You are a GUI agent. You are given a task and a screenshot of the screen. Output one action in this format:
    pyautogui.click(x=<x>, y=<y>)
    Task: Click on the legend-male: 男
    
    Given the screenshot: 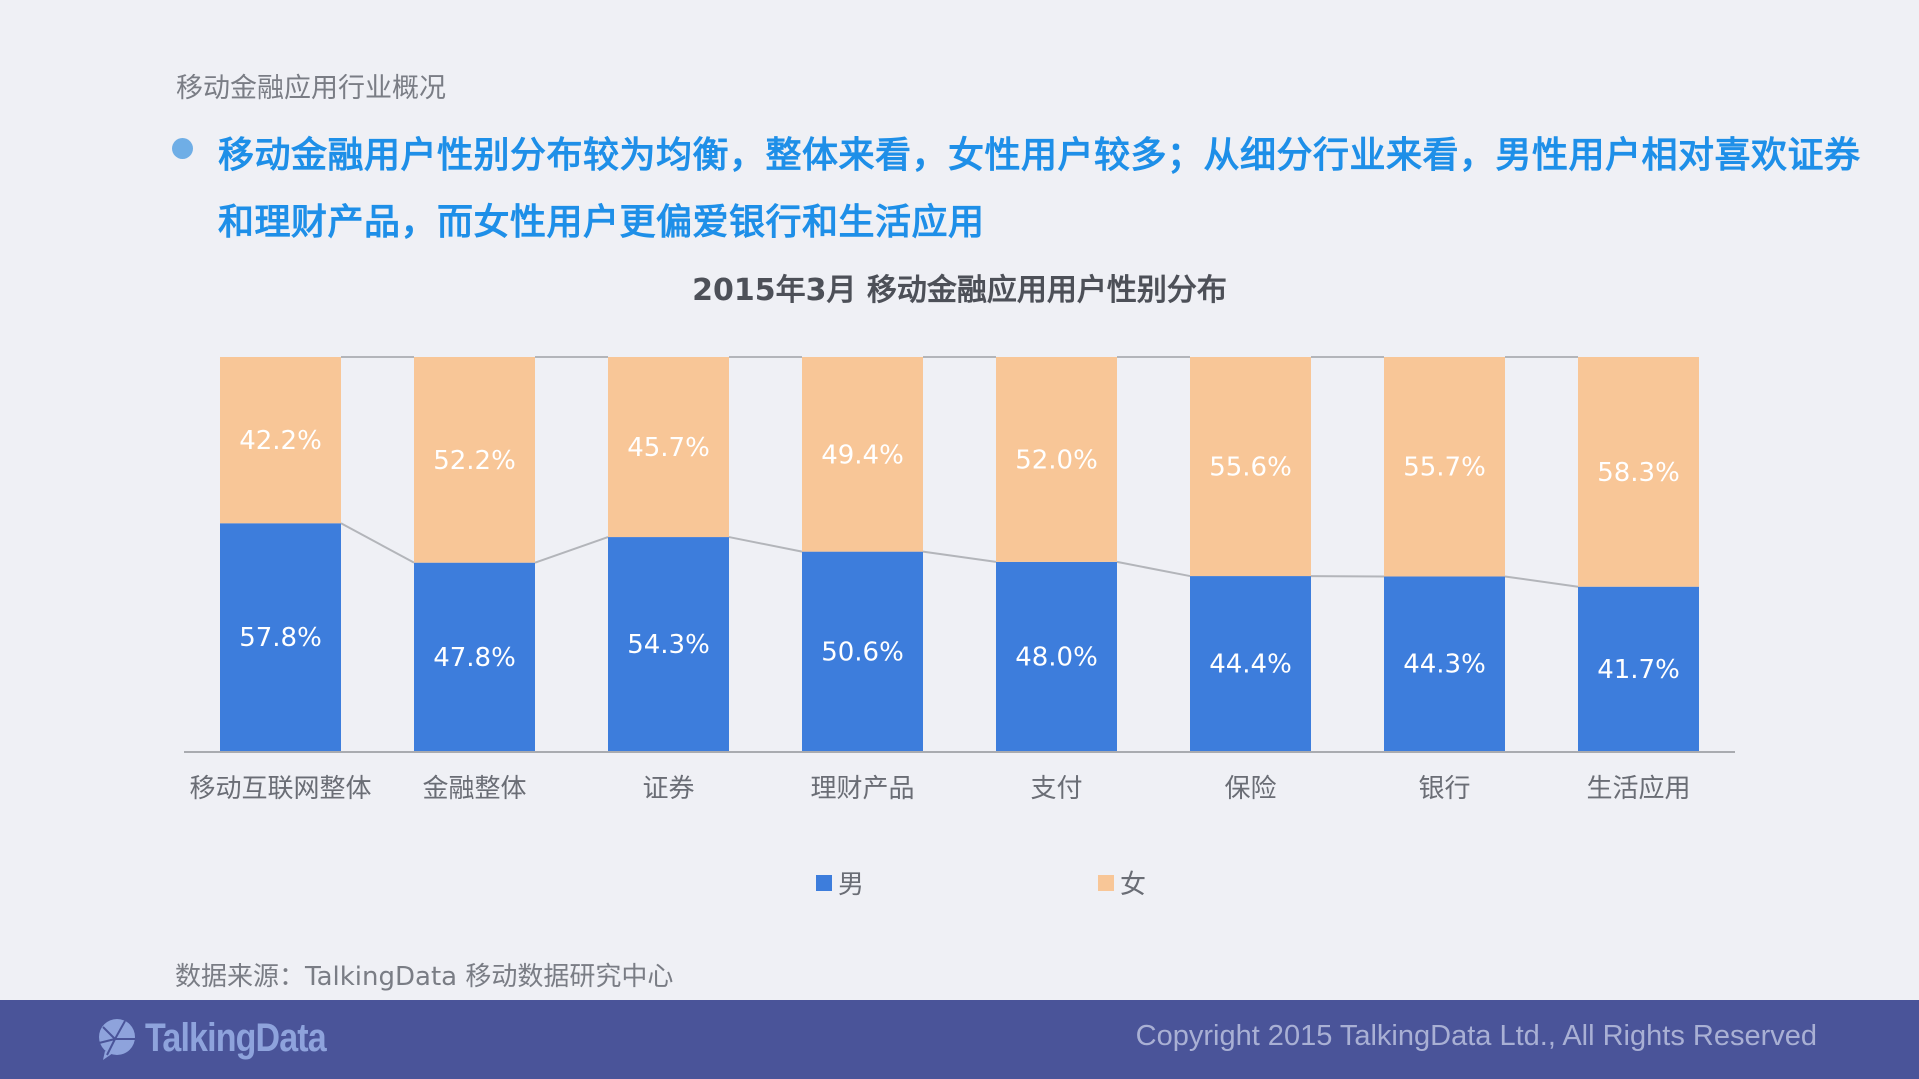 What is the action you would take?
    pyautogui.click(x=840, y=882)
    